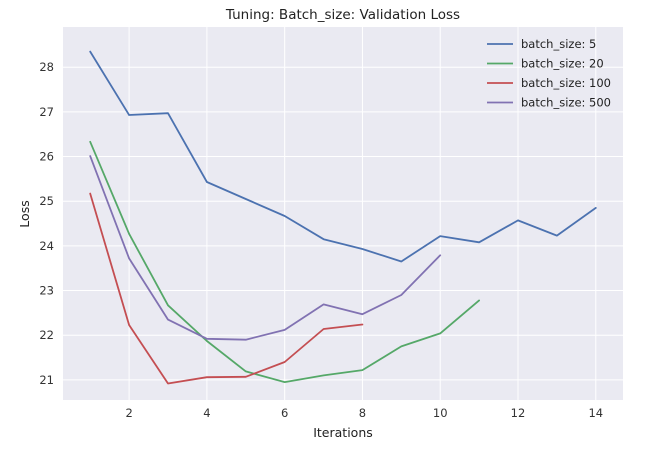 The width and height of the screenshot is (670, 451). Describe the element at coordinates (46, 157) in the screenshot. I see `y-tick-label: 26` at that location.